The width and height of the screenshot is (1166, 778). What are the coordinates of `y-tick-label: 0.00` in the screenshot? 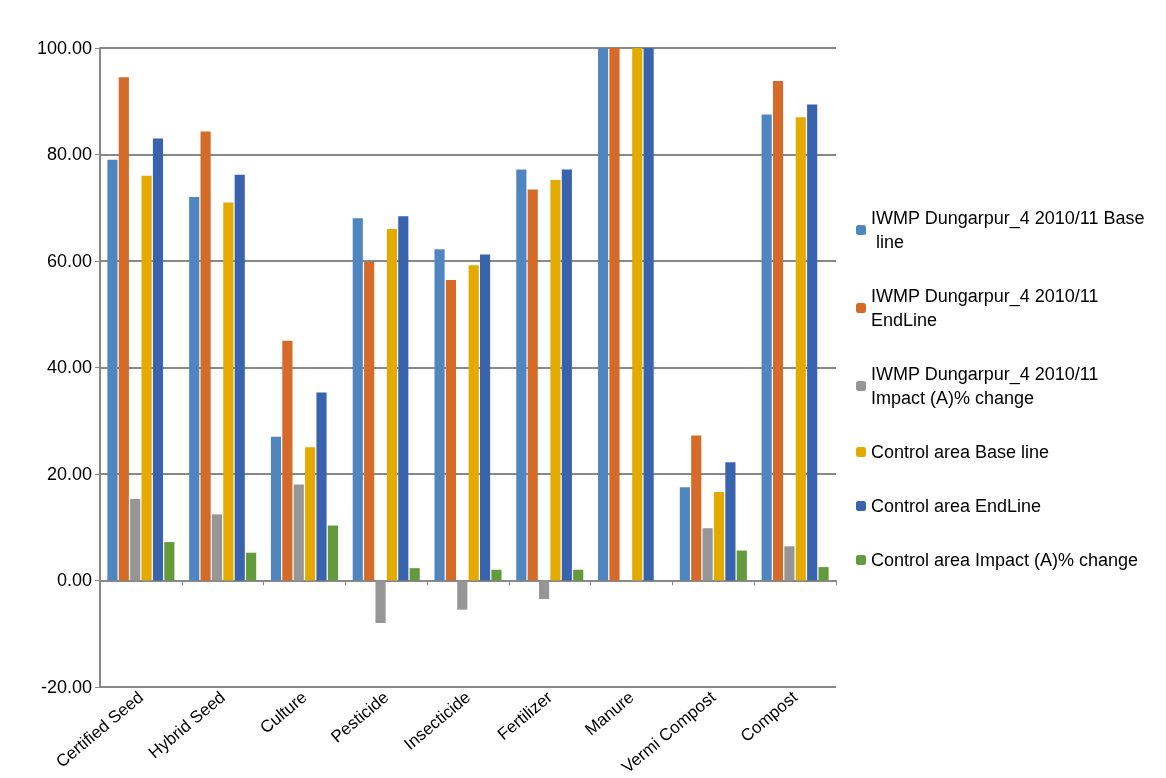 It's located at (74, 580).